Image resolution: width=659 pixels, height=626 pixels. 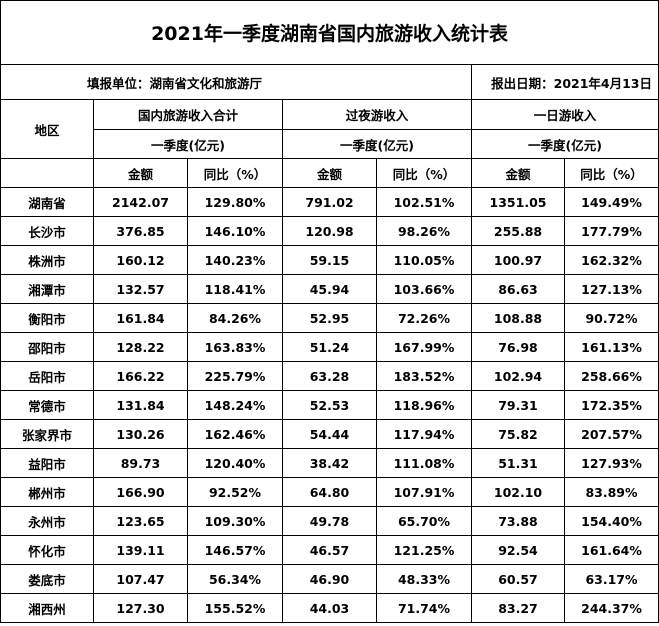 What do you see at coordinates (377, 144) in the screenshot?
I see `header-period-overnight: 一季度(亿元)` at bounding box center [377, 144].